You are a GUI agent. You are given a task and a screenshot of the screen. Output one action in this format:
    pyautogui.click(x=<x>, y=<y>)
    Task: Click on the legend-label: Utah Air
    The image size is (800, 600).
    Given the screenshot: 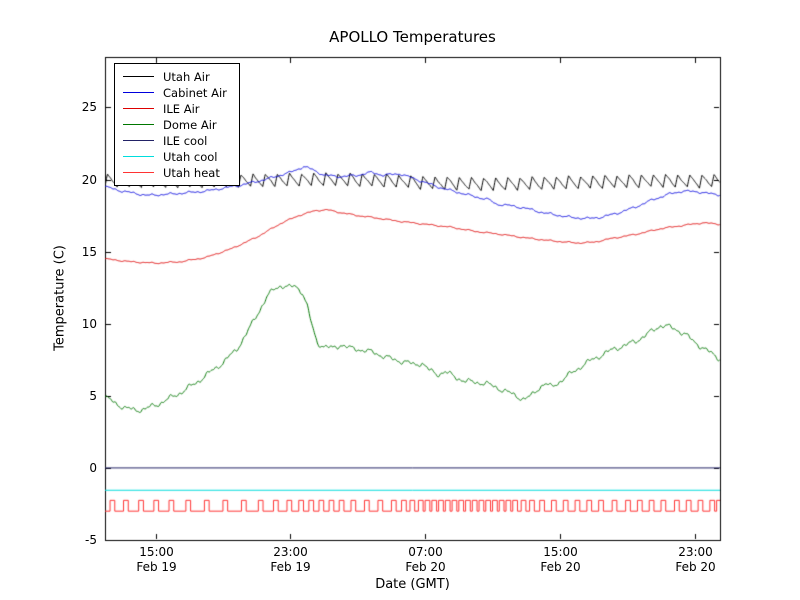 What is the action you would take?
    pyautogui.click(x=186, y=76)
    